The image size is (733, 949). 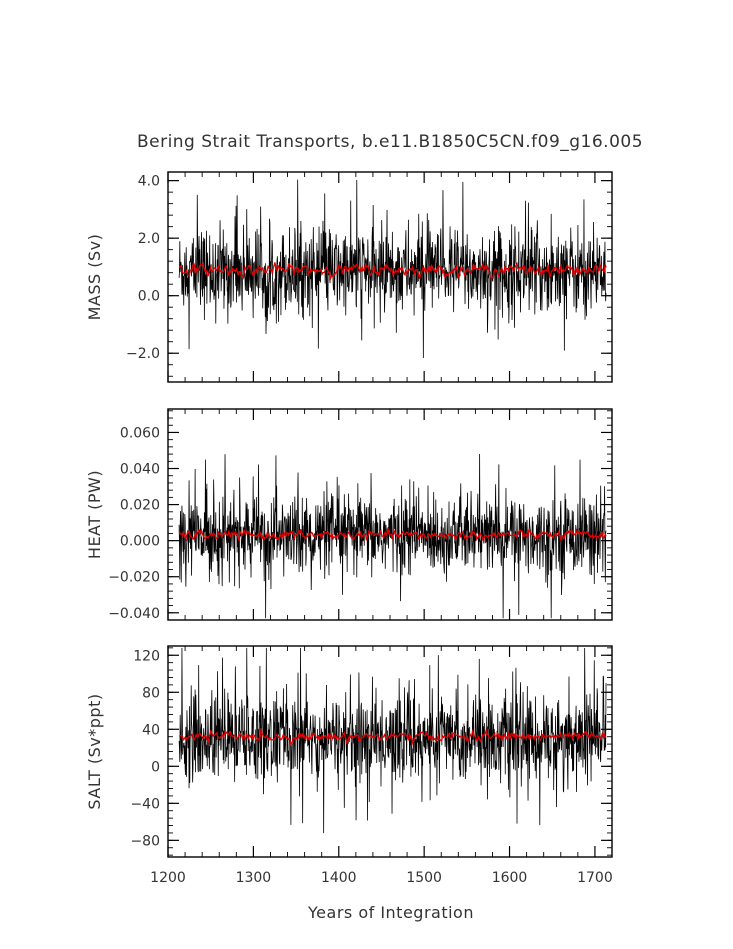 What do you see at coordinates (151, 730) in the screenshot?
I see `y-tick-label: 40` at bounding box center [151, 730].